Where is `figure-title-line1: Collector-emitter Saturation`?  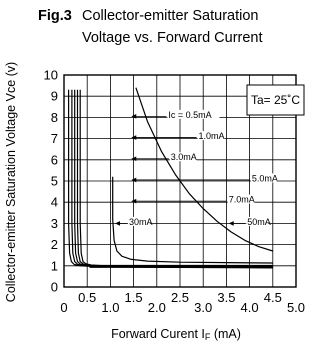
figure-title-line1: Collector-emitter Saturation is located at coordinates (170, 16).